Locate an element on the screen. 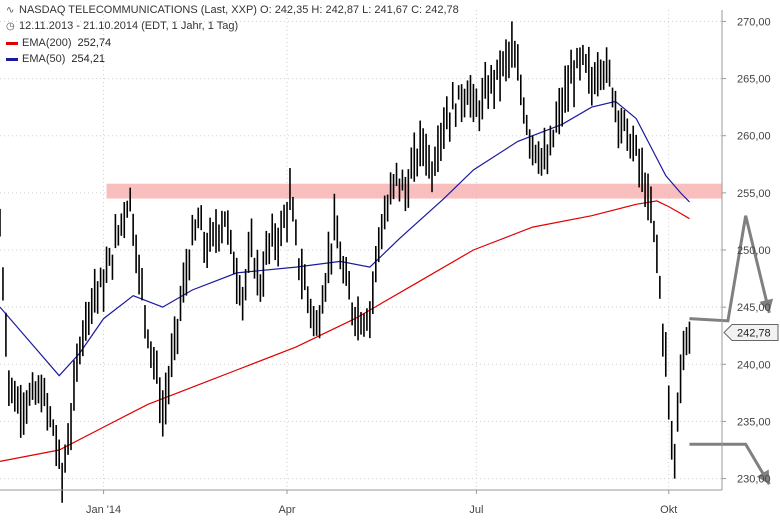 The width and height of the screenshot is (780, 520). x-tick-label: Okt is located at coordinates (668, 510).